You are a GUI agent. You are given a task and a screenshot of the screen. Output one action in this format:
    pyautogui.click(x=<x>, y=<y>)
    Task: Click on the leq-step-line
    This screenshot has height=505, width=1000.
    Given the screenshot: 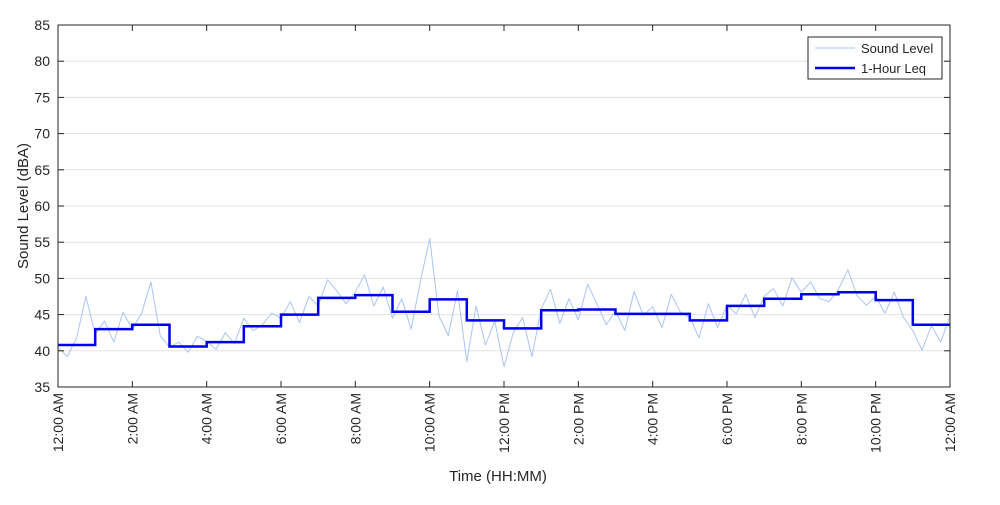 What is the action you would take?
    pyautogui.click(x=504, y=319)
    